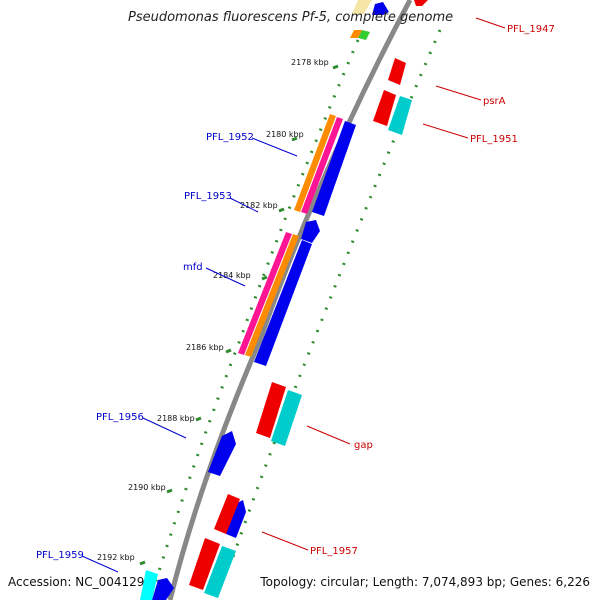 This screenshot has width=600, height=600. I want to click on gene-label-pfl-1959: PFL_1959, so click(60, 555).